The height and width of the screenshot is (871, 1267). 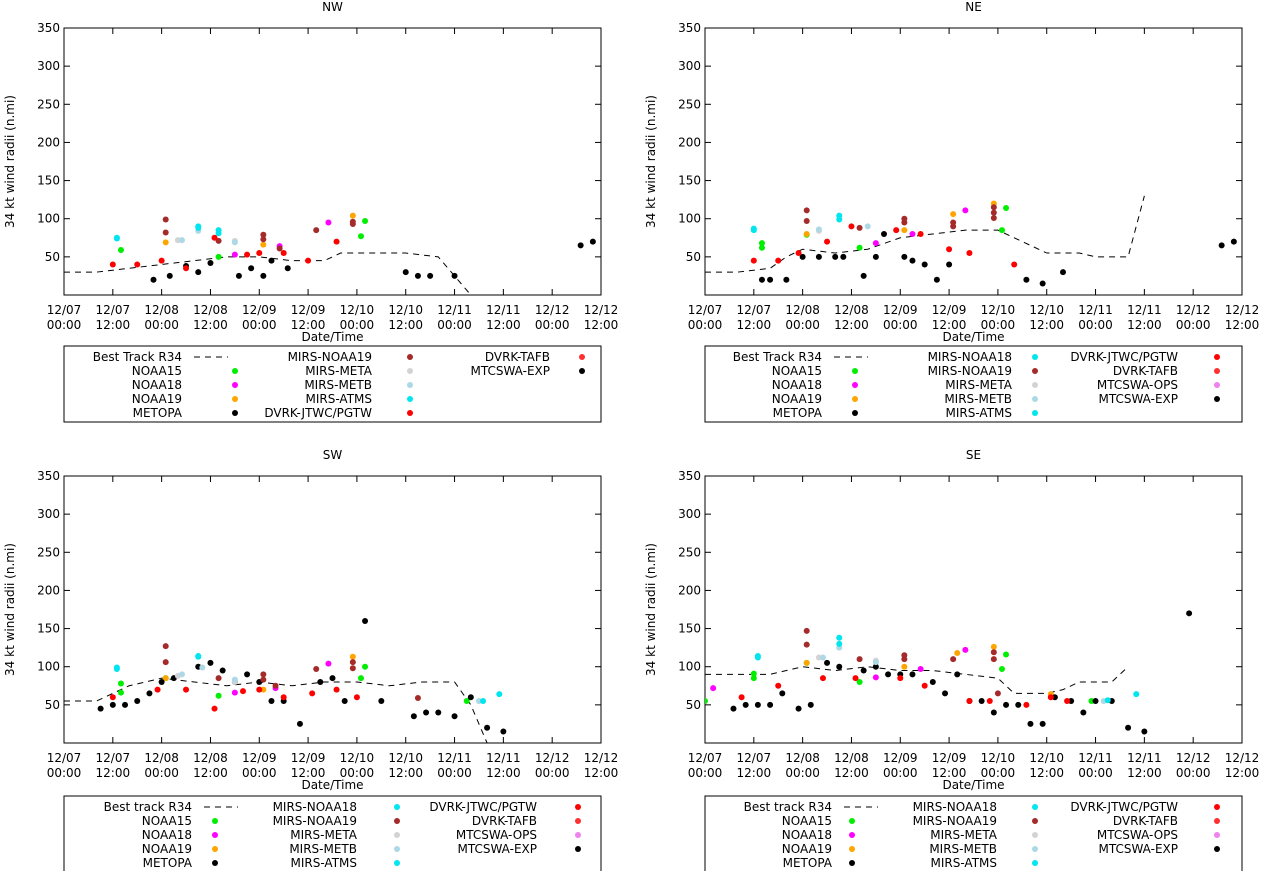 What do you see at coordinates (1217, 399) in the screenshot?
I see `legend-sample-mtcswa-exp` at bounding box center [1217, 399].